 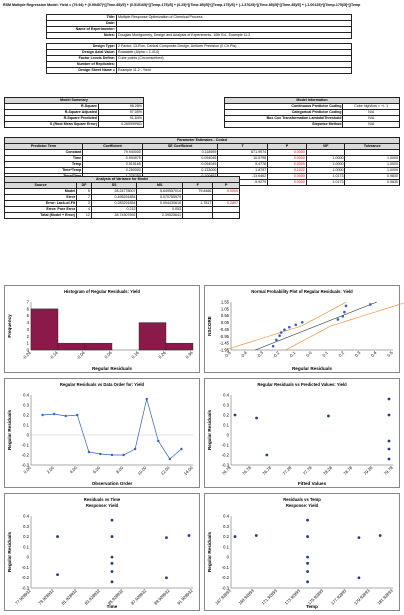 I want to click on y-tick-label: 2, so click(x=28, y=336).